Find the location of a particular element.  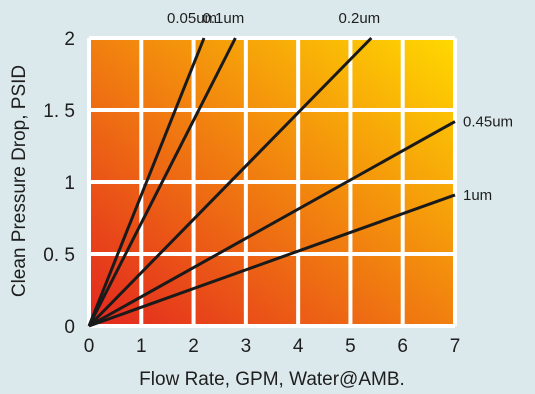

series-label: 0.2um is located at coordinates (359, 18).